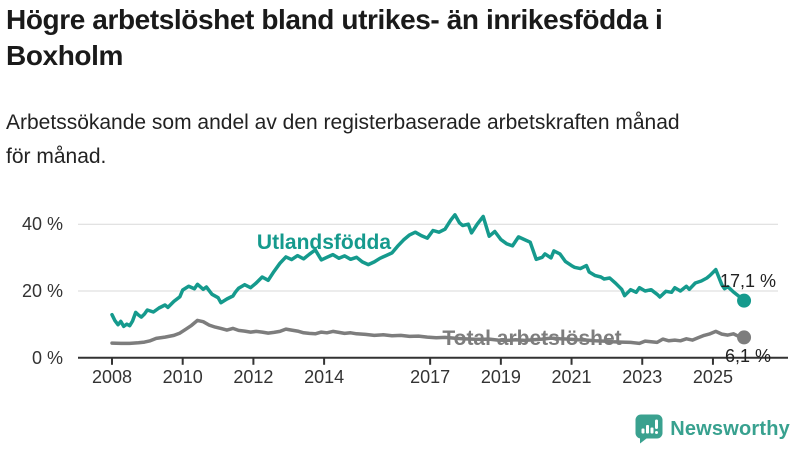 The image size is (800, 450). I want to click on x-tick-label: 2023, so click(642, 377).